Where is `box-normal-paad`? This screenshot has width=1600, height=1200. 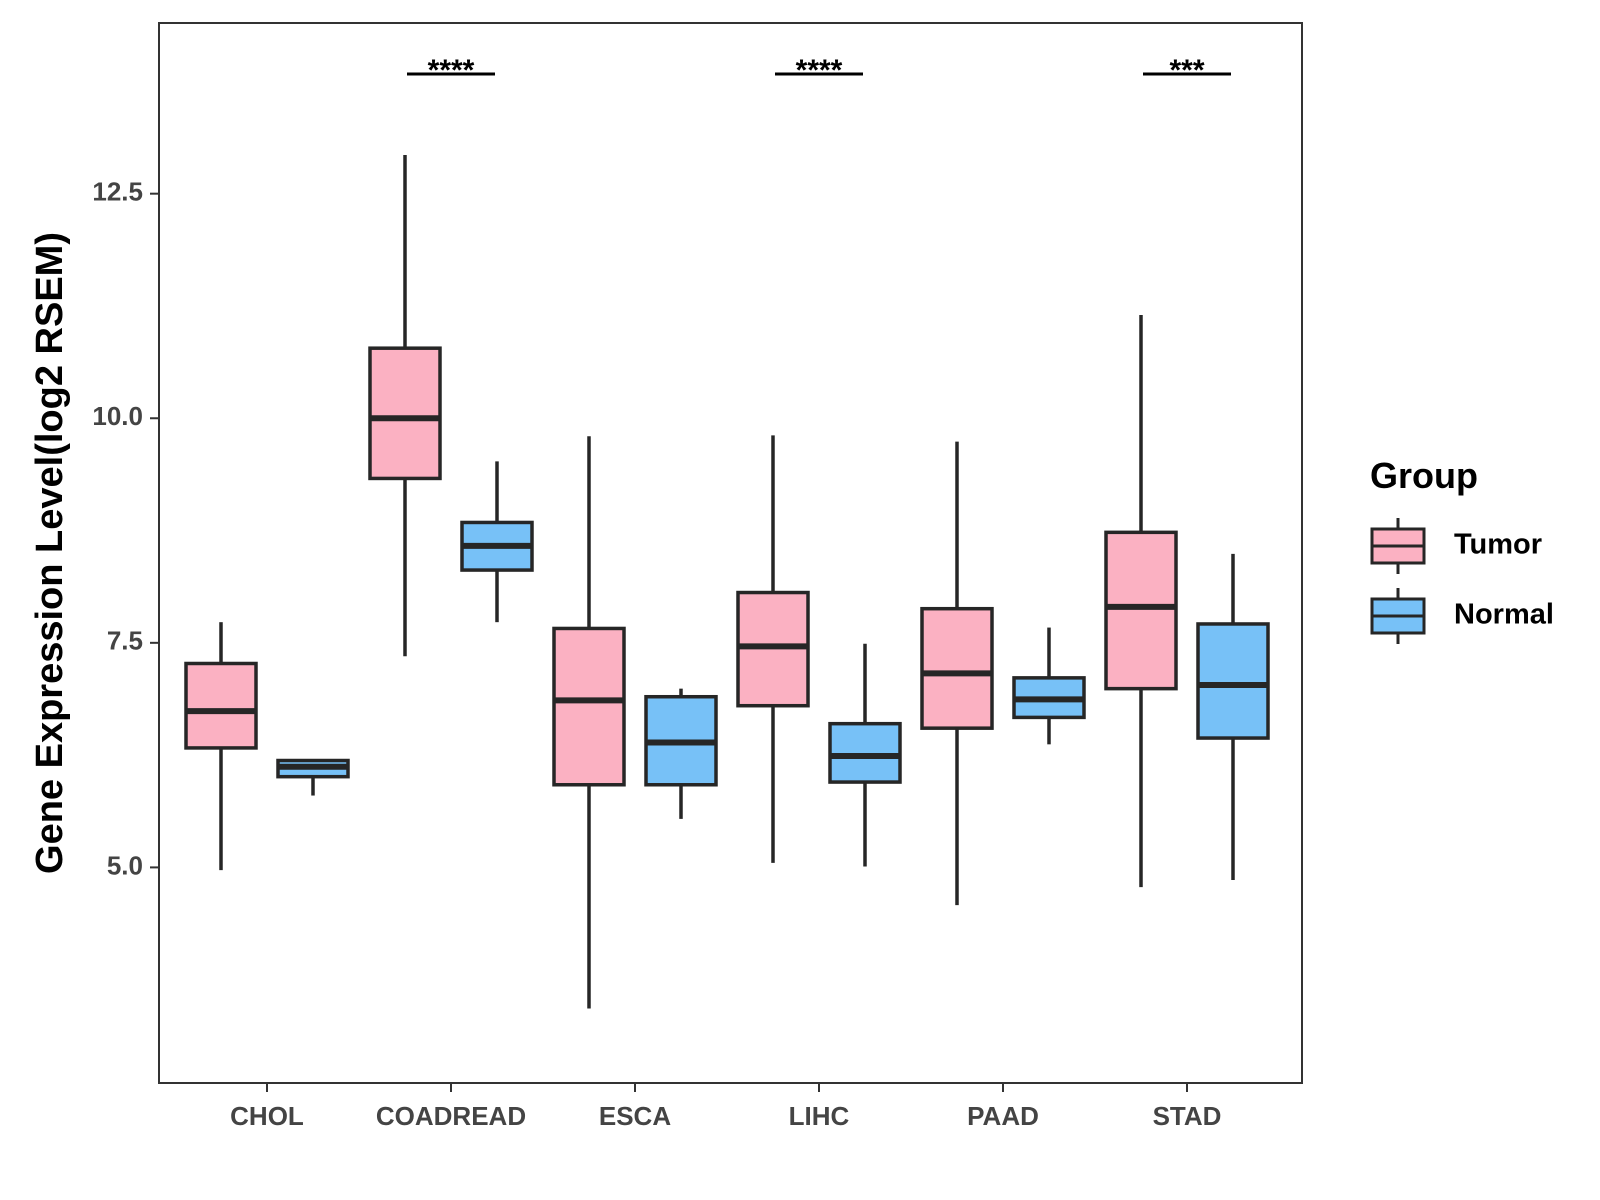
box-normal-paad is located at coordinates (1049, 686).